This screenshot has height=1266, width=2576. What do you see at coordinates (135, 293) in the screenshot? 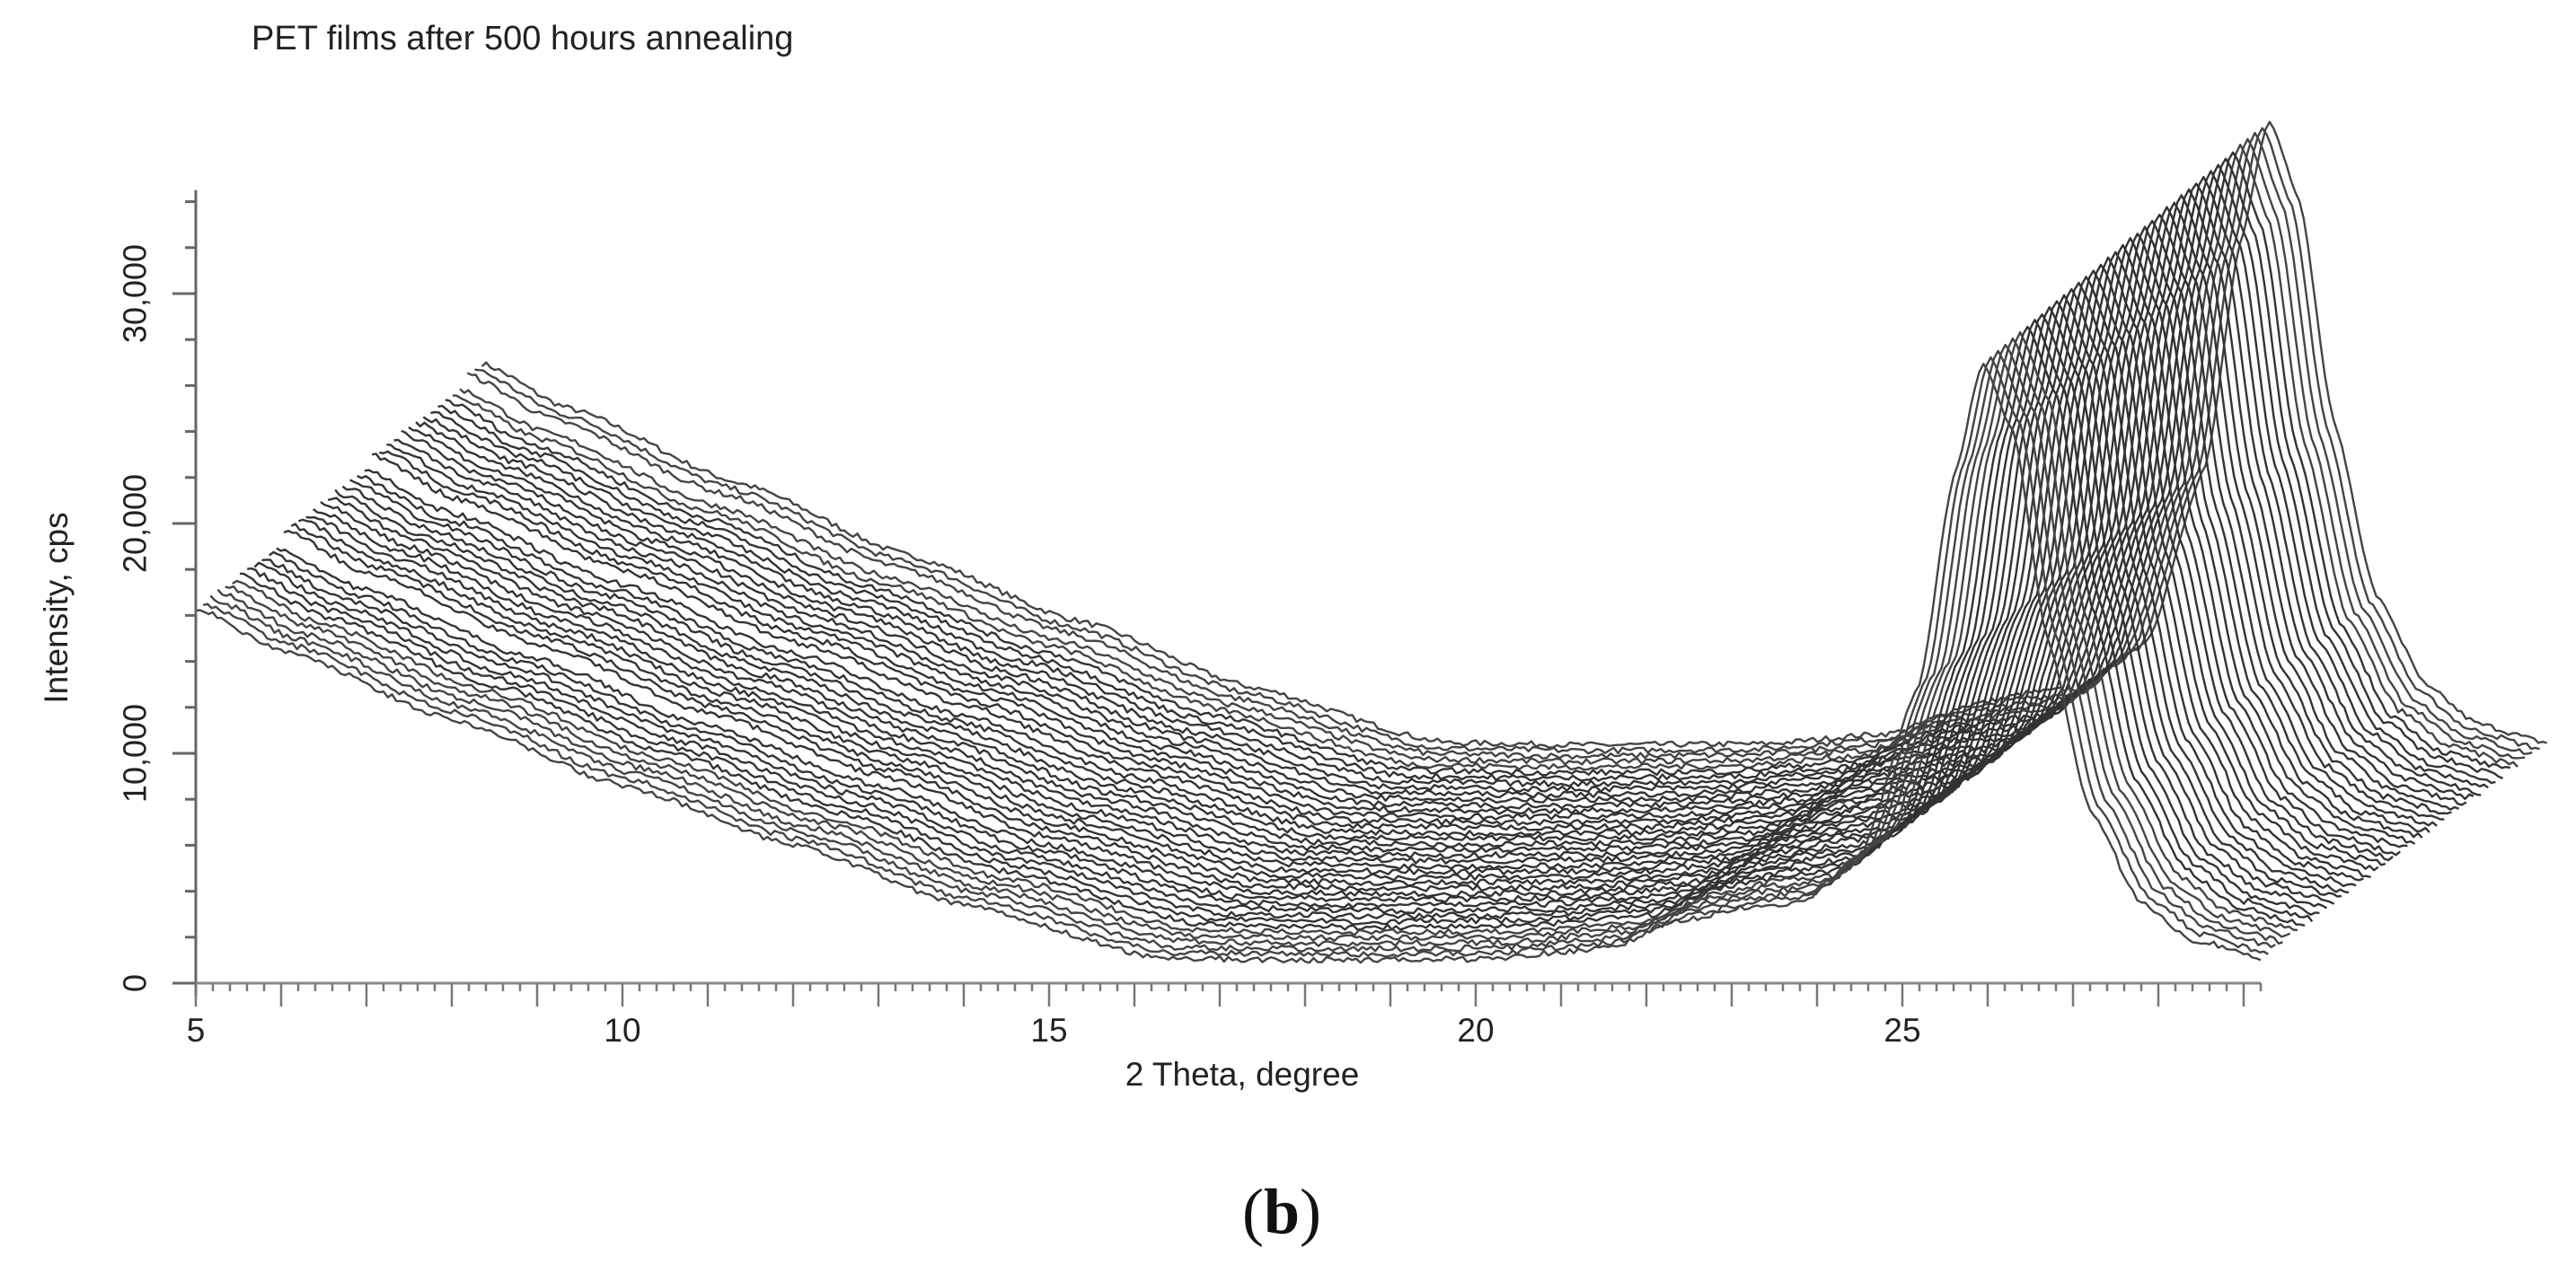
I see `y-tick-label: 30,000` at bounding box center [135, 293].